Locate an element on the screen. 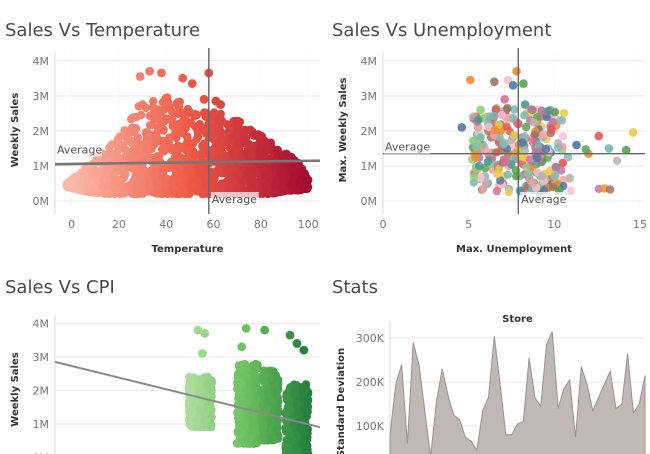  cpi-outlier-point is located at coordinates (290, 335).